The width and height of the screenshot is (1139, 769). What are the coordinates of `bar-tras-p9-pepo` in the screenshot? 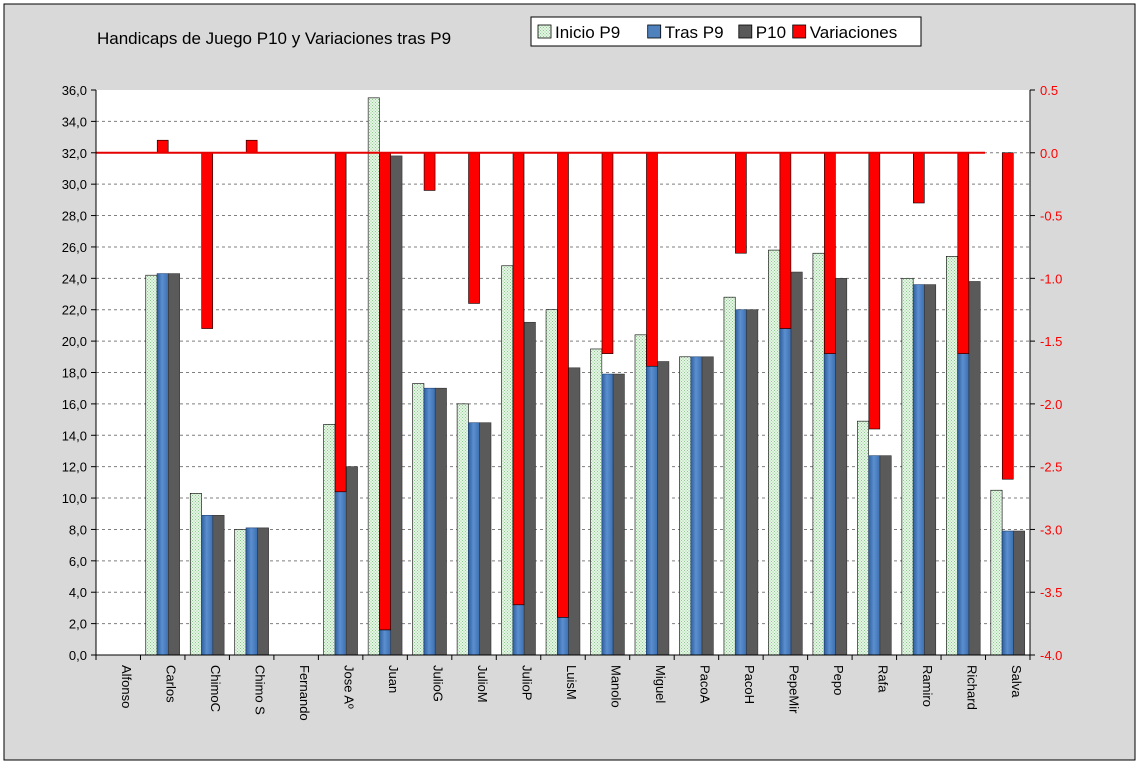 It's located at (829, 504).